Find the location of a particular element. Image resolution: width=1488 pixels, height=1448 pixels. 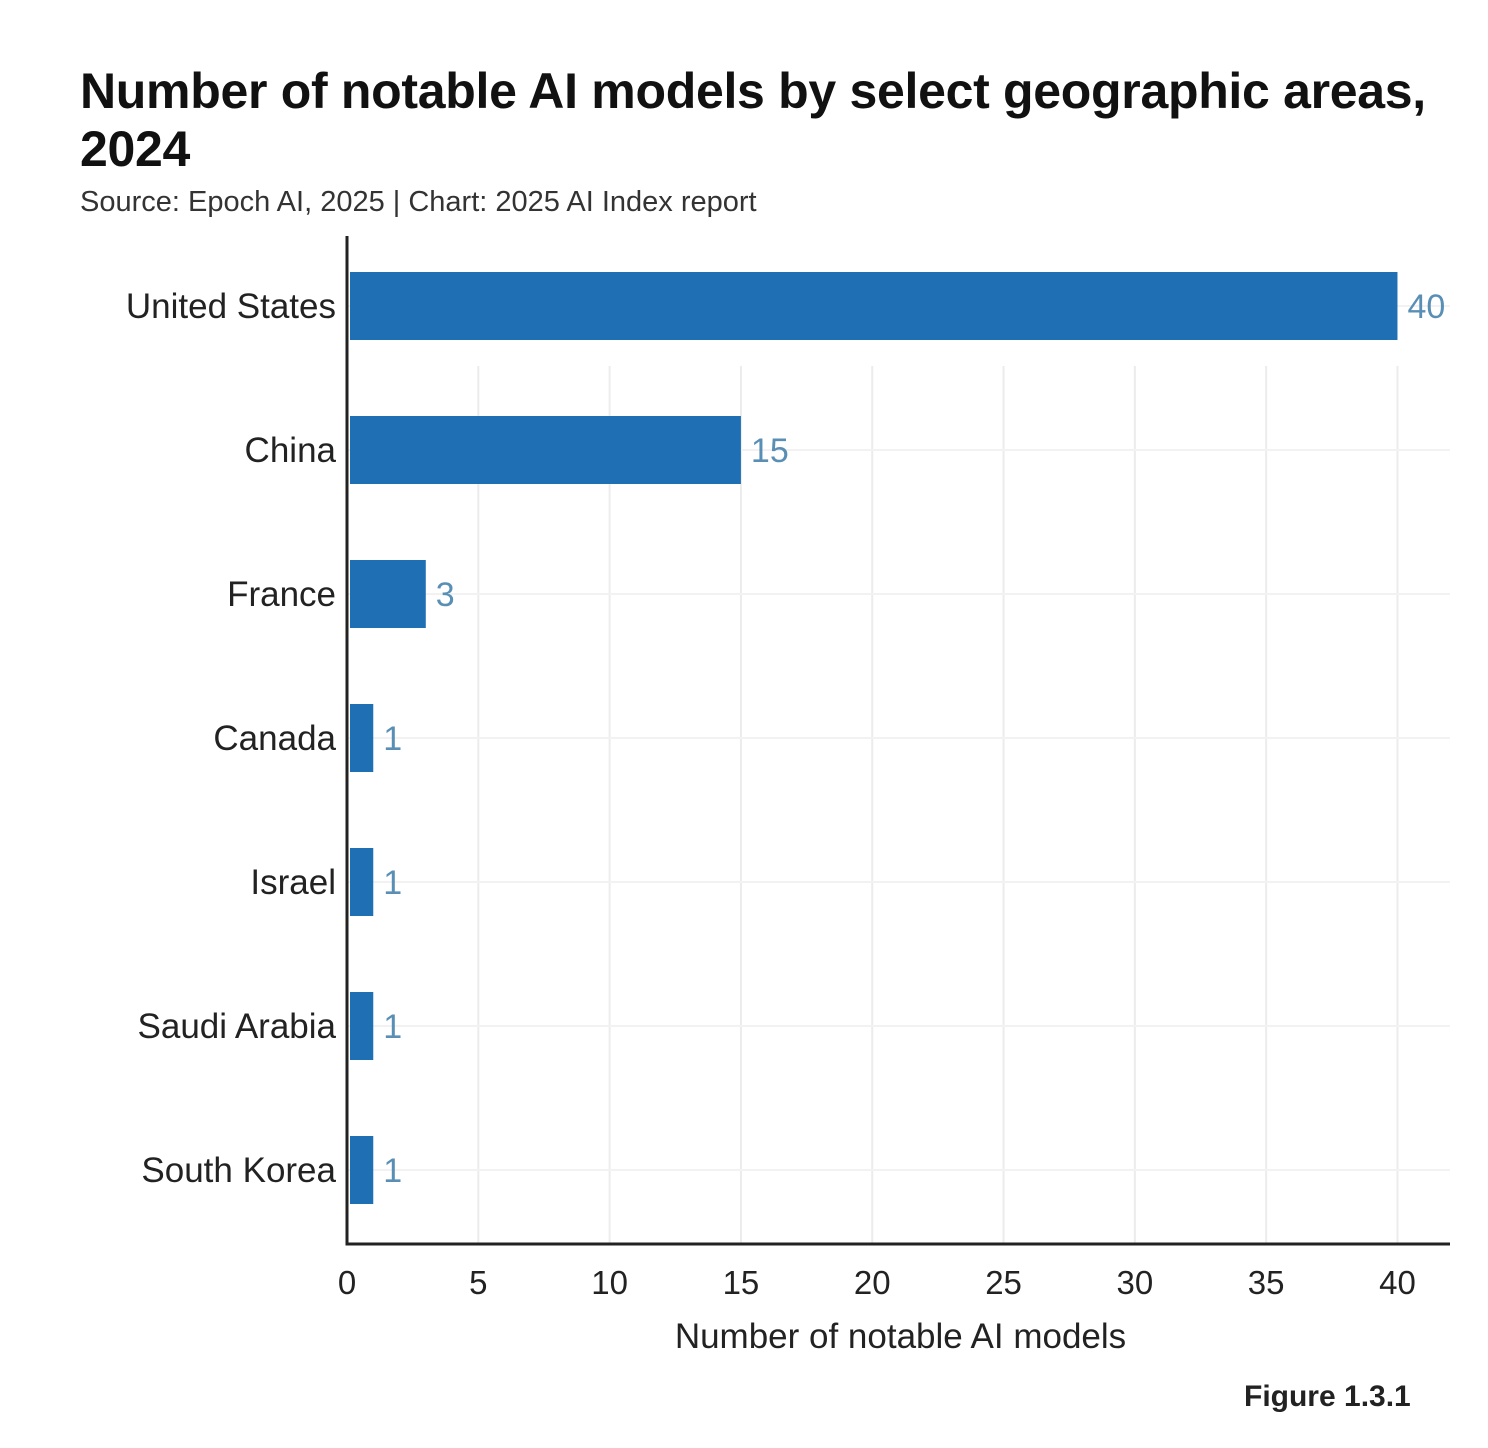

bar-united-states is located at coordinates (874, 306).